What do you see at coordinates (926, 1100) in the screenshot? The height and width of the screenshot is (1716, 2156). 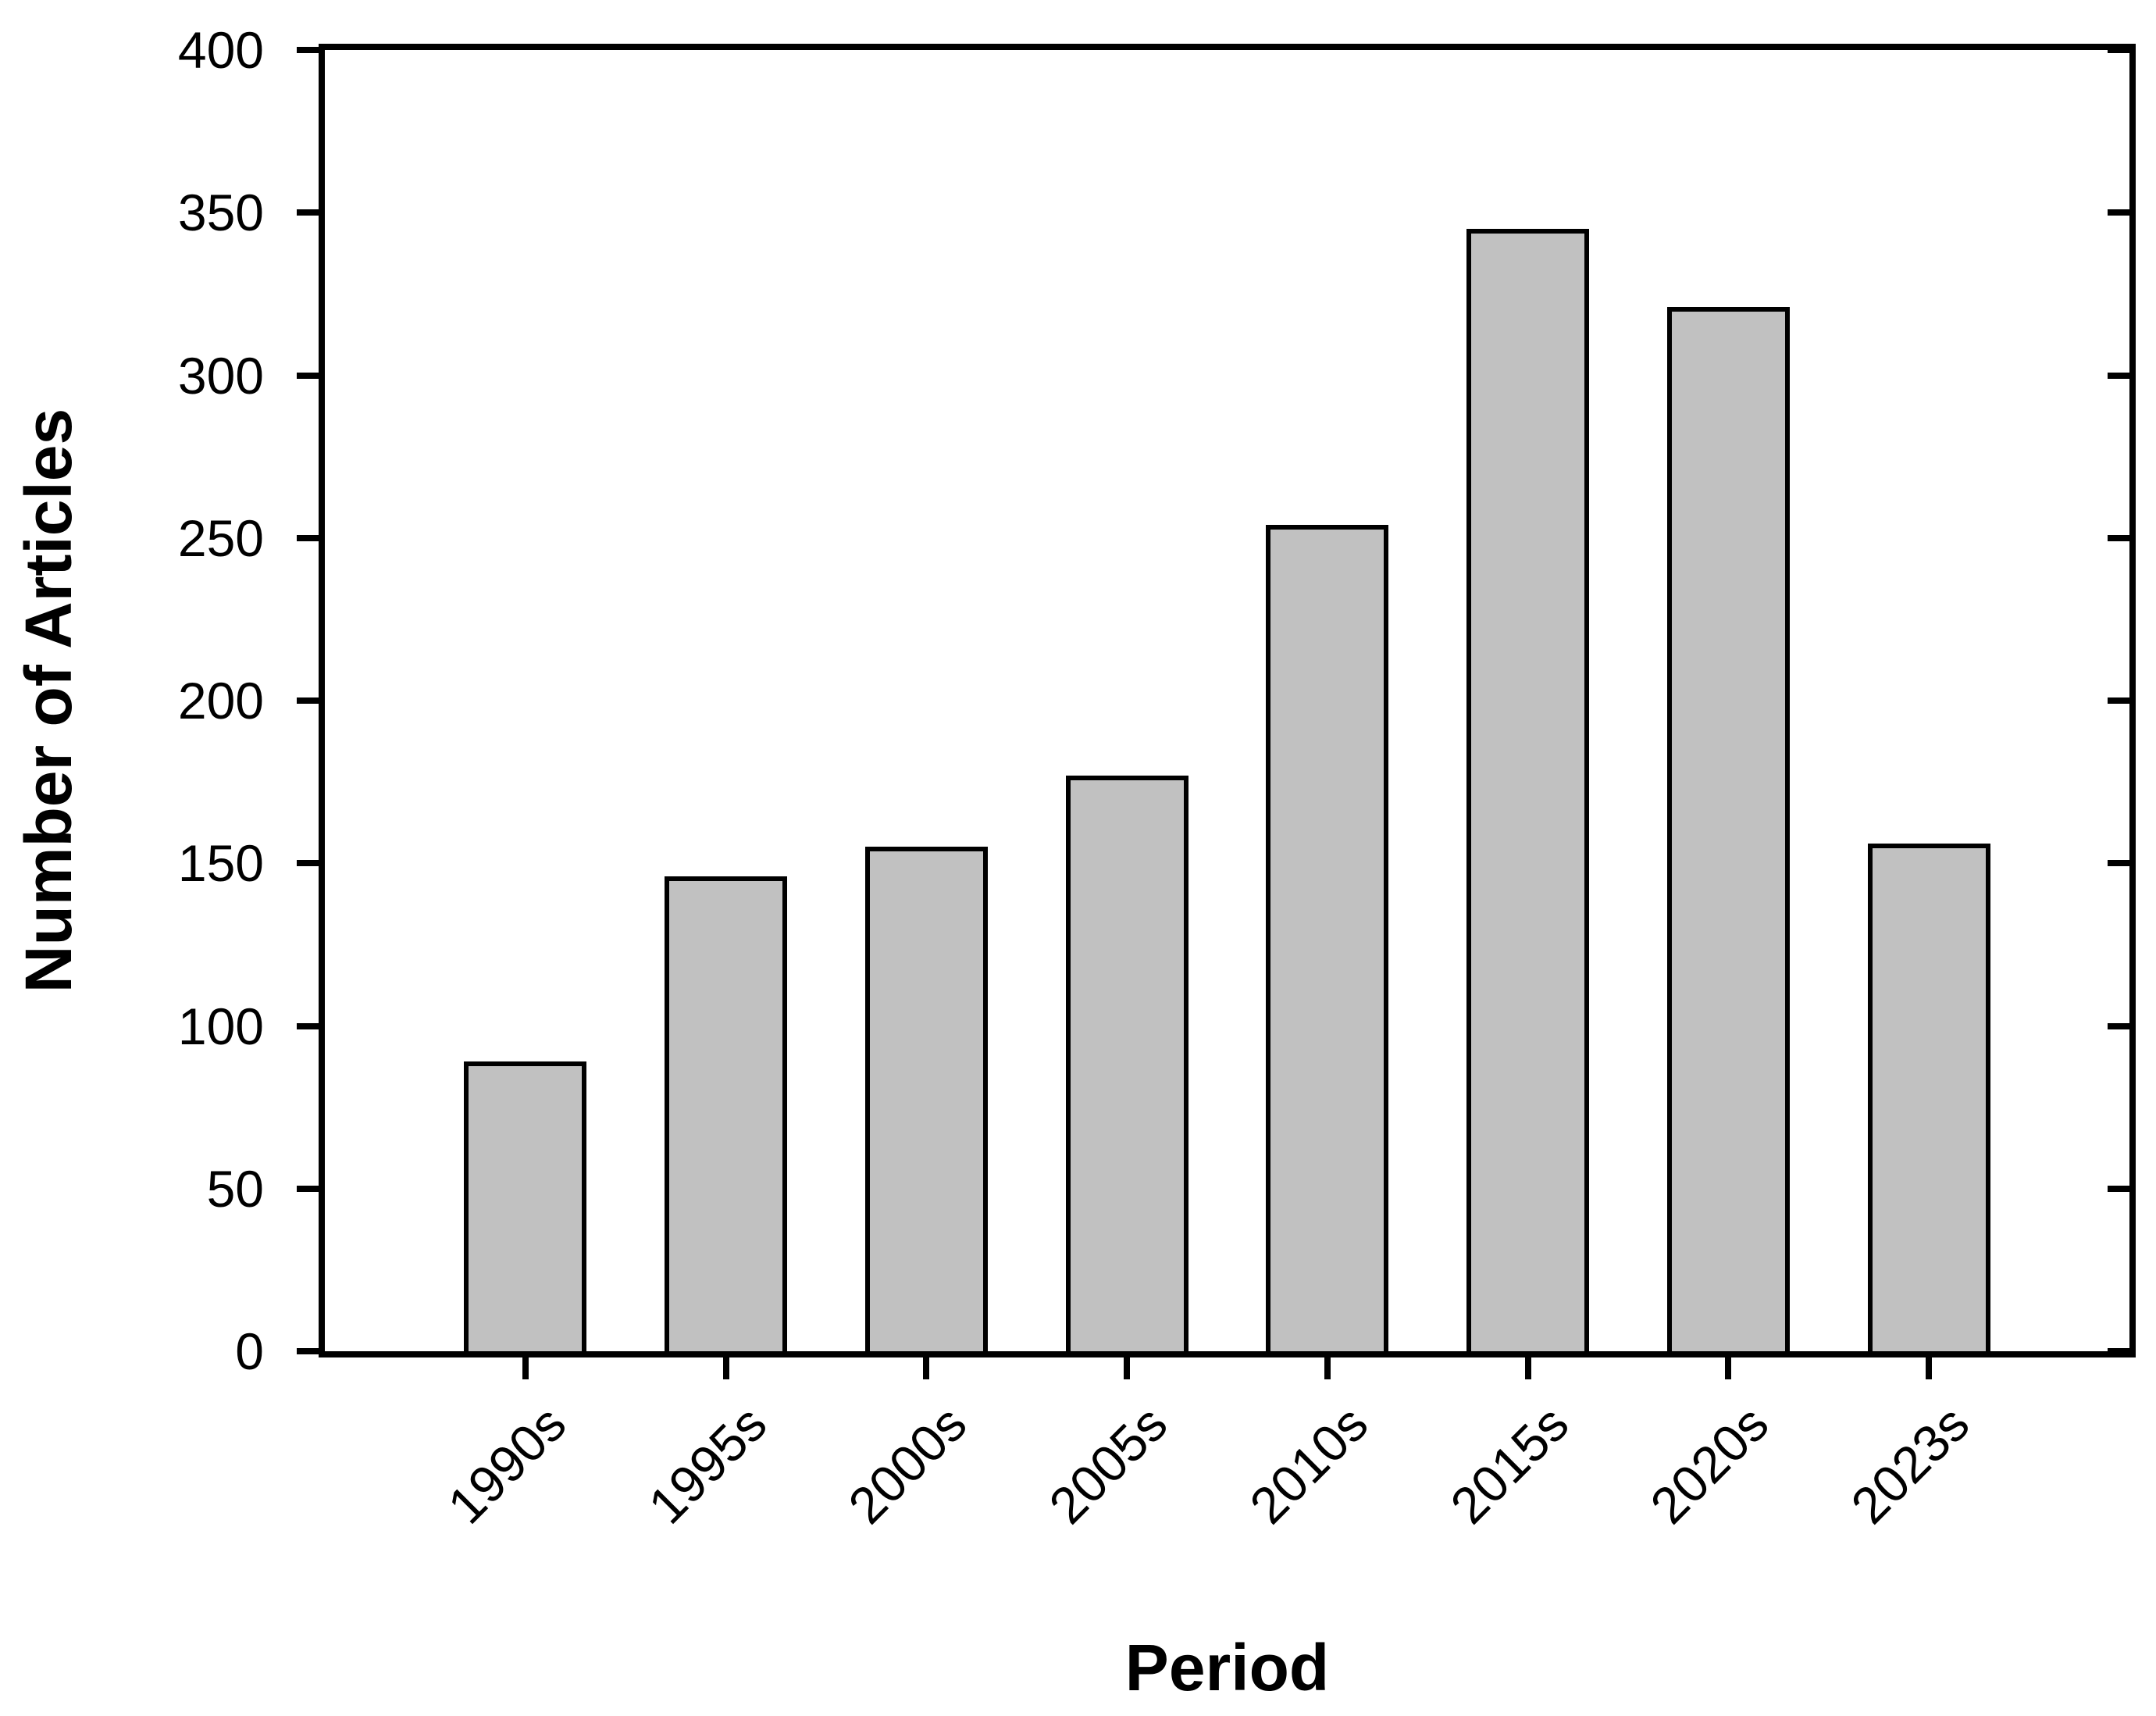 I see `bar-2000s` at bounding box center [926, 1100].